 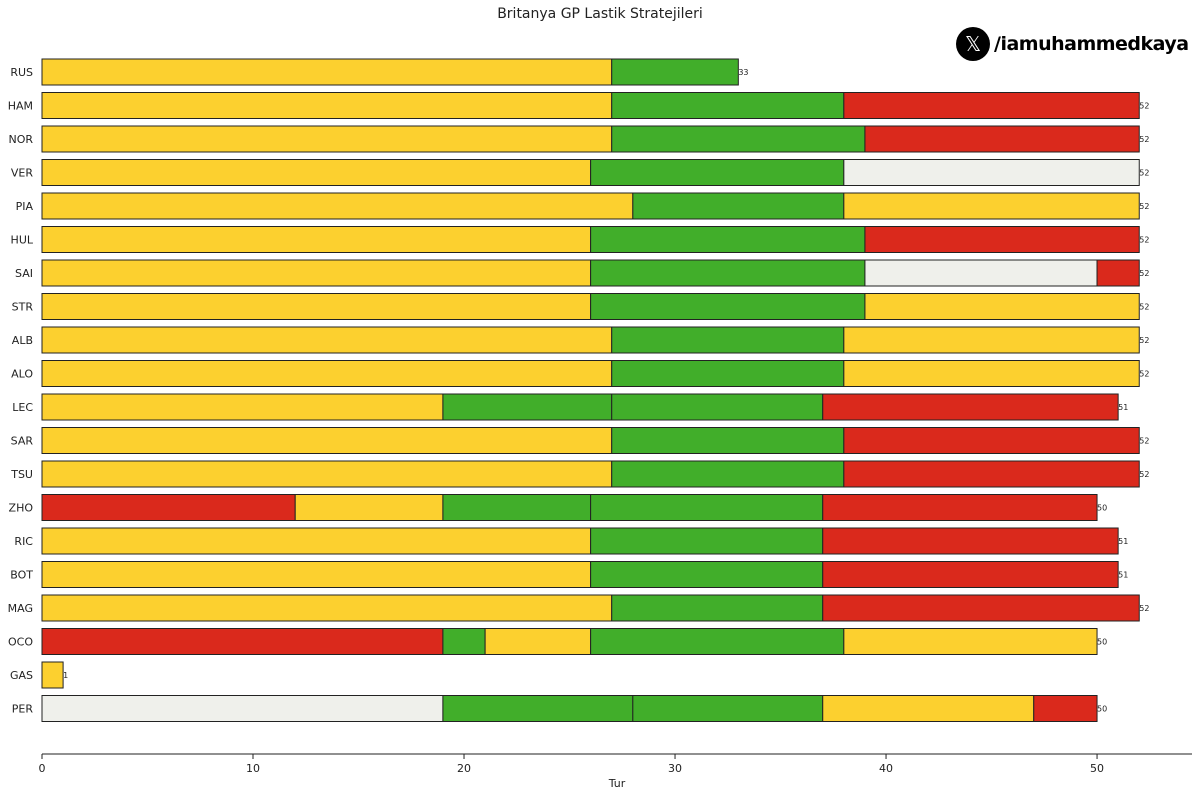 What do you see at coordinates (23, 709) in the screenshot?
I see `y-tick-label-per: PER` at bounding box center [23, 709].